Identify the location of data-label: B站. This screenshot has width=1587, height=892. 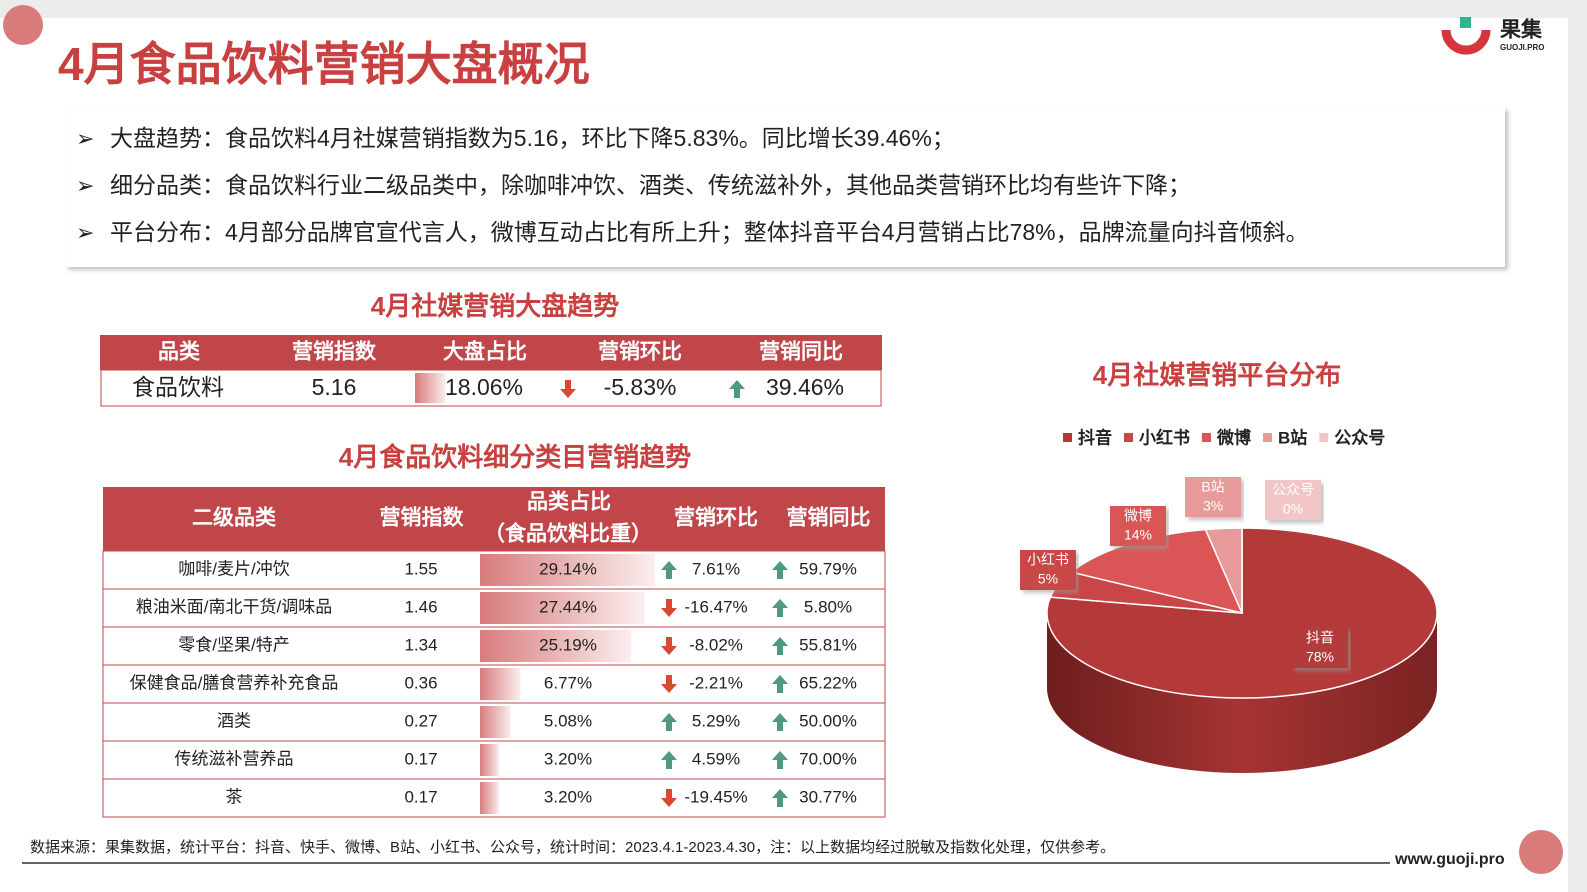
(1212, 487).